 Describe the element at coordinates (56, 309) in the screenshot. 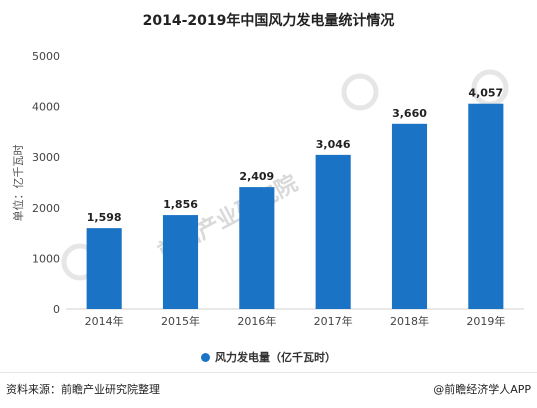

I see `y-tick-label: 0` at that location.